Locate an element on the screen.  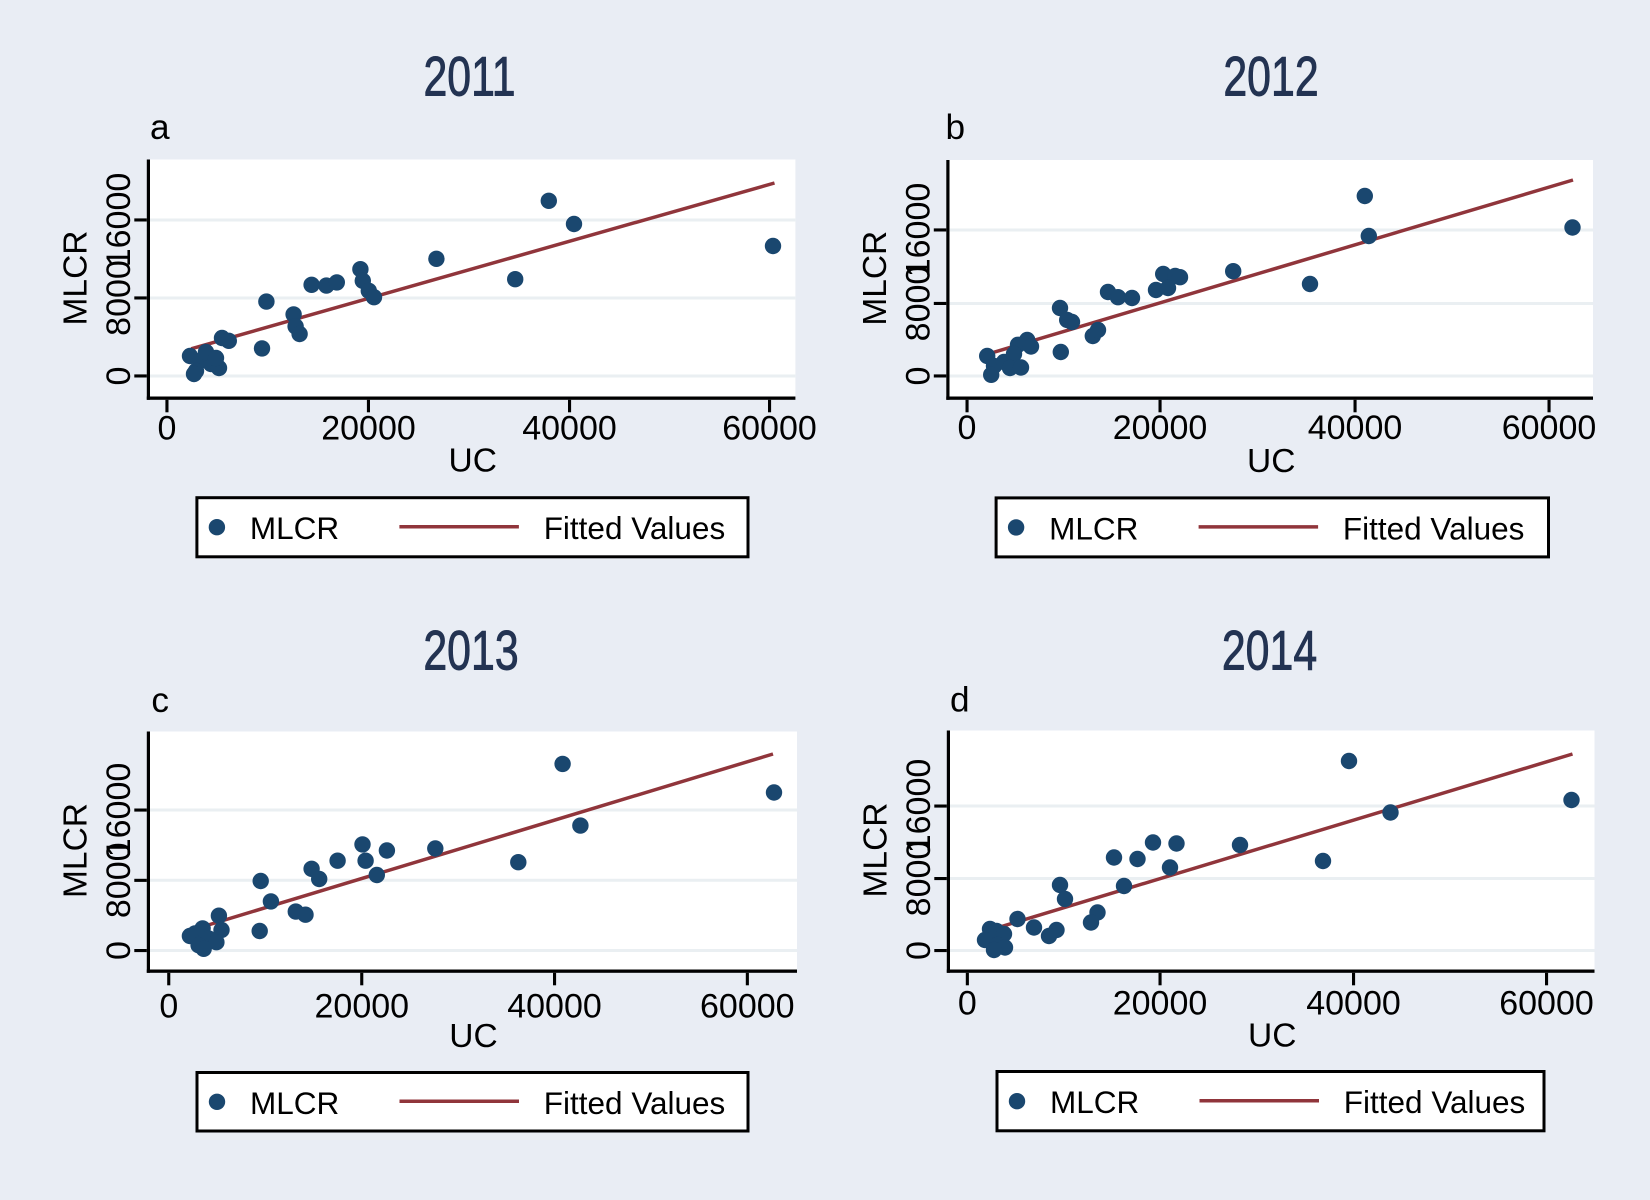
svg-text: 2014 is located at coordinates (1269, 650).